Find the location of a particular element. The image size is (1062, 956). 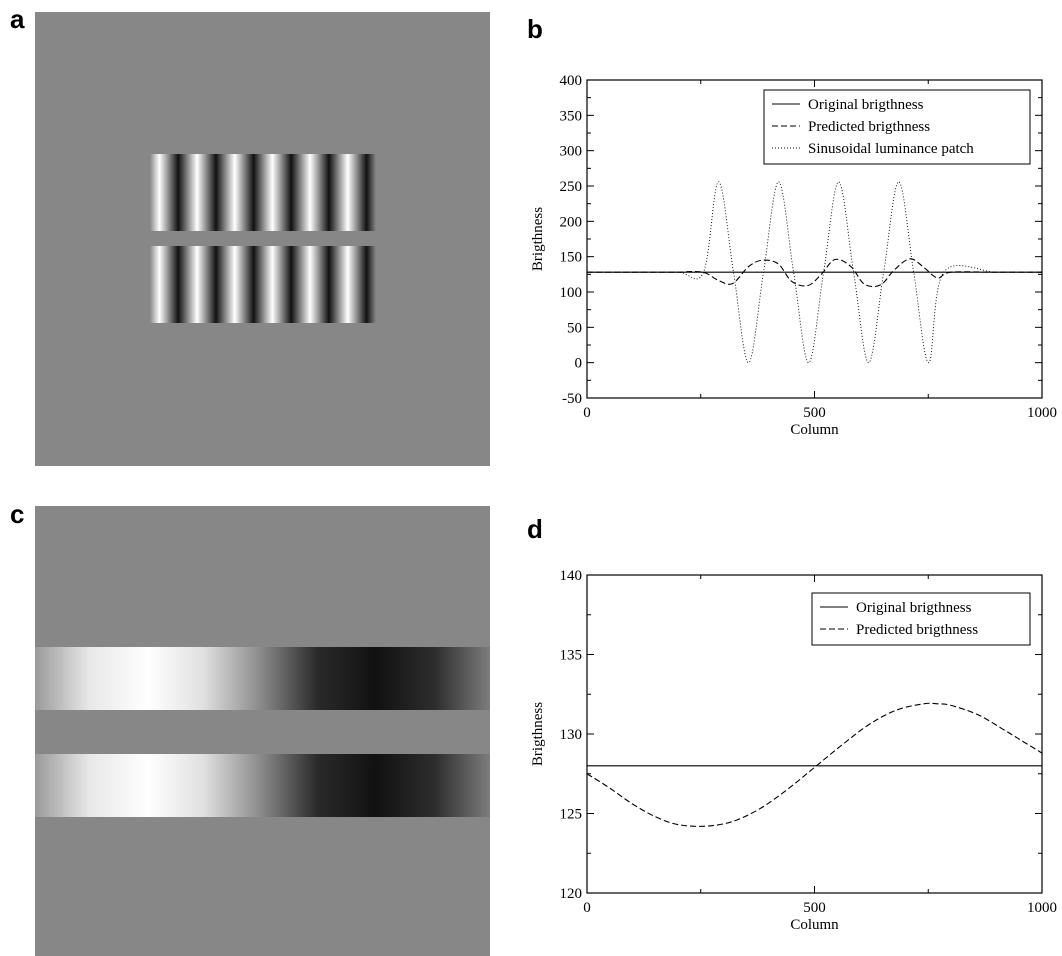

y-tick-label: 350 is located at coordinates (571, 116).